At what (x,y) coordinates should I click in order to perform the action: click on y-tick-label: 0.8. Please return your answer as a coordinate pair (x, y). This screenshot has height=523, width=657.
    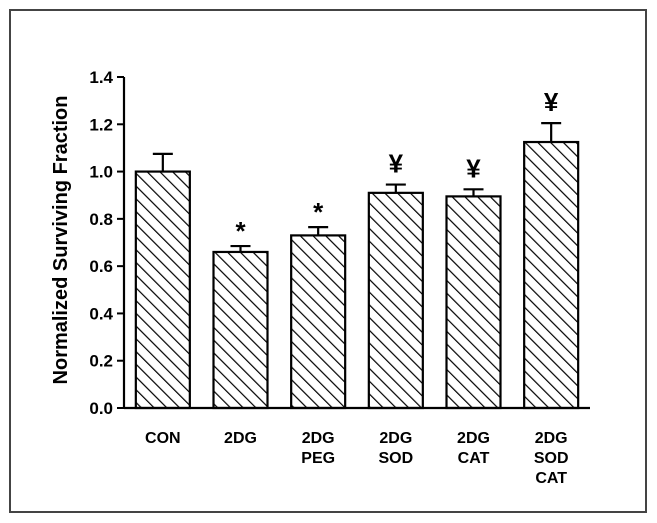
    Looking at the image, I should click on (101, 219).